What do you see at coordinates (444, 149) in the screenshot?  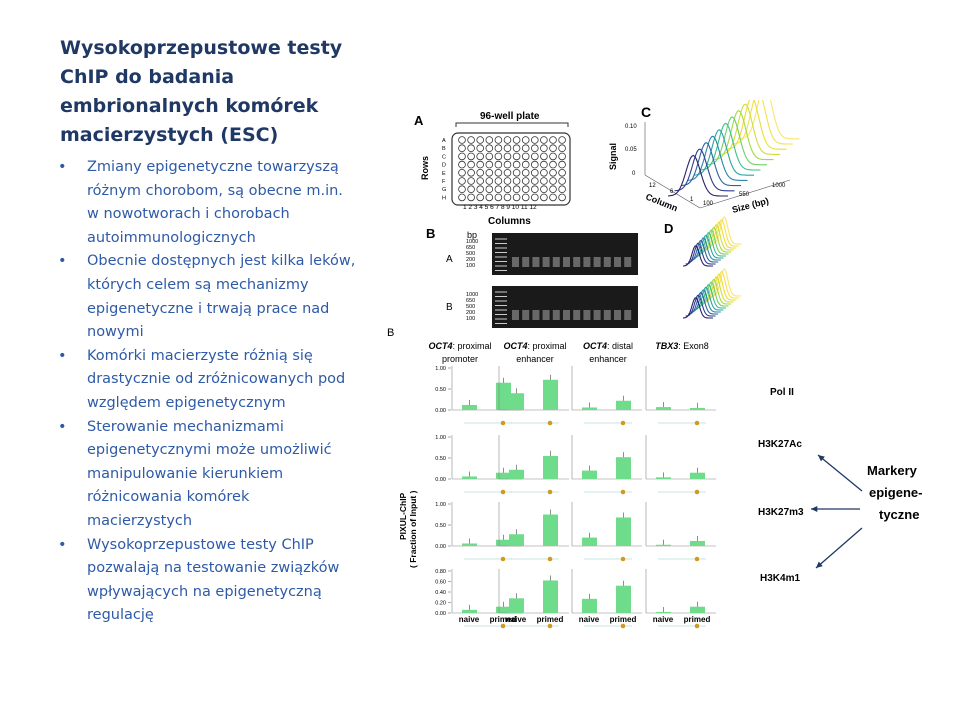 I see `row-letter: B` at bounding box center [444, 149].